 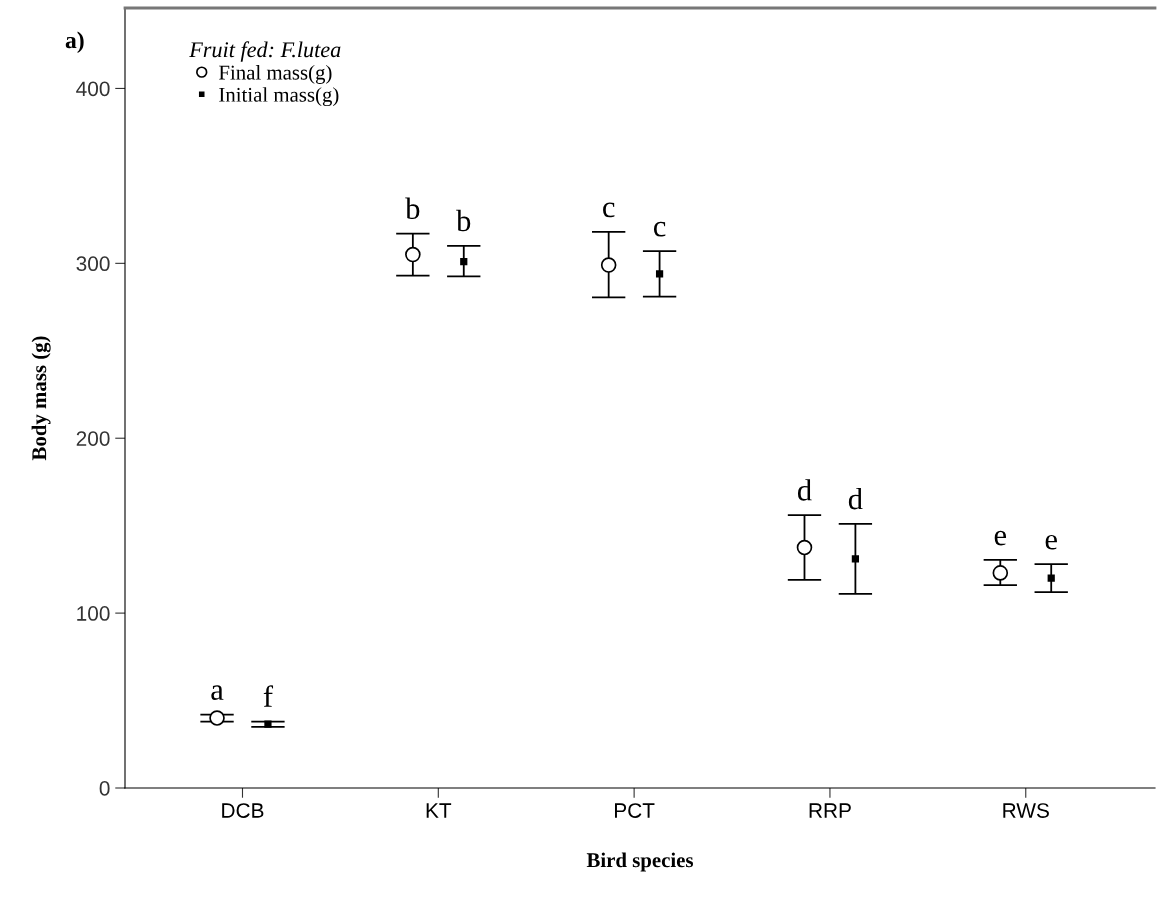 I want to click on x-tick-label: DCB, so click(x=243, y=810).